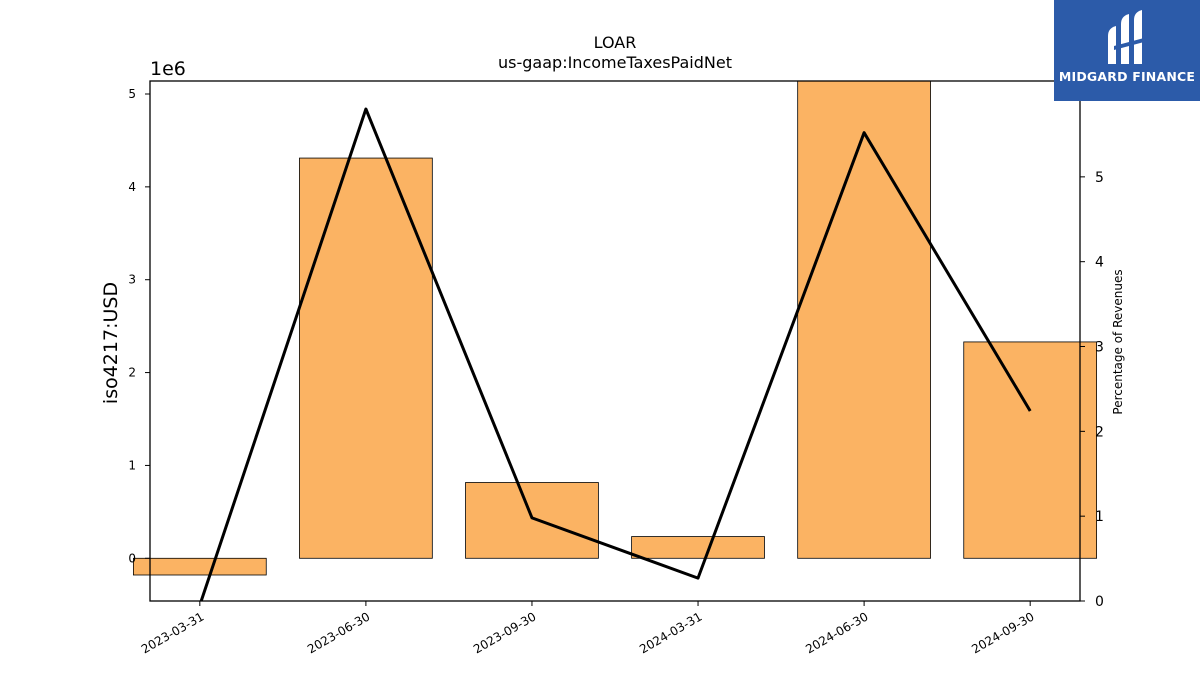 Image resolution: width=1200 pixels, height=675 pixels. What do you see at coordinates (670, 632) in the screenshot?
I see `x-tick-label: 2024-03-31` at bounding box center [670, 632].